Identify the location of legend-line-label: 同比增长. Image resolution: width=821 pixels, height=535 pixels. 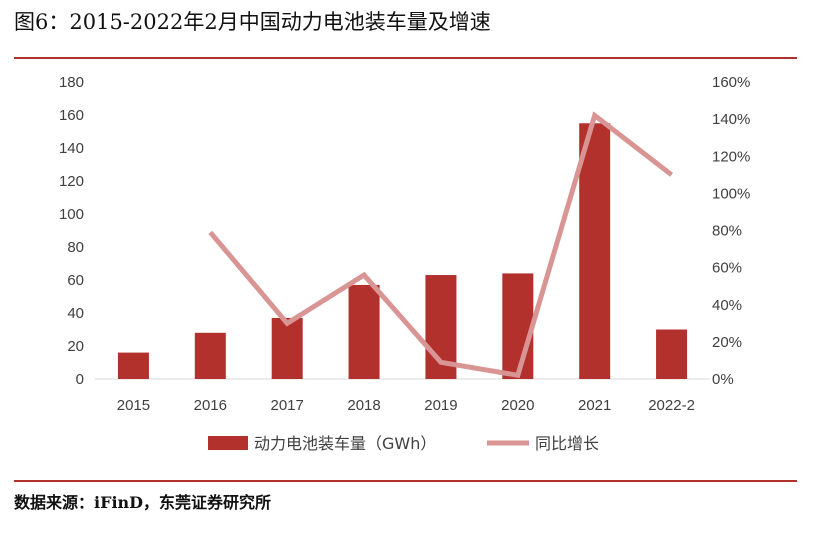
(567, 443).